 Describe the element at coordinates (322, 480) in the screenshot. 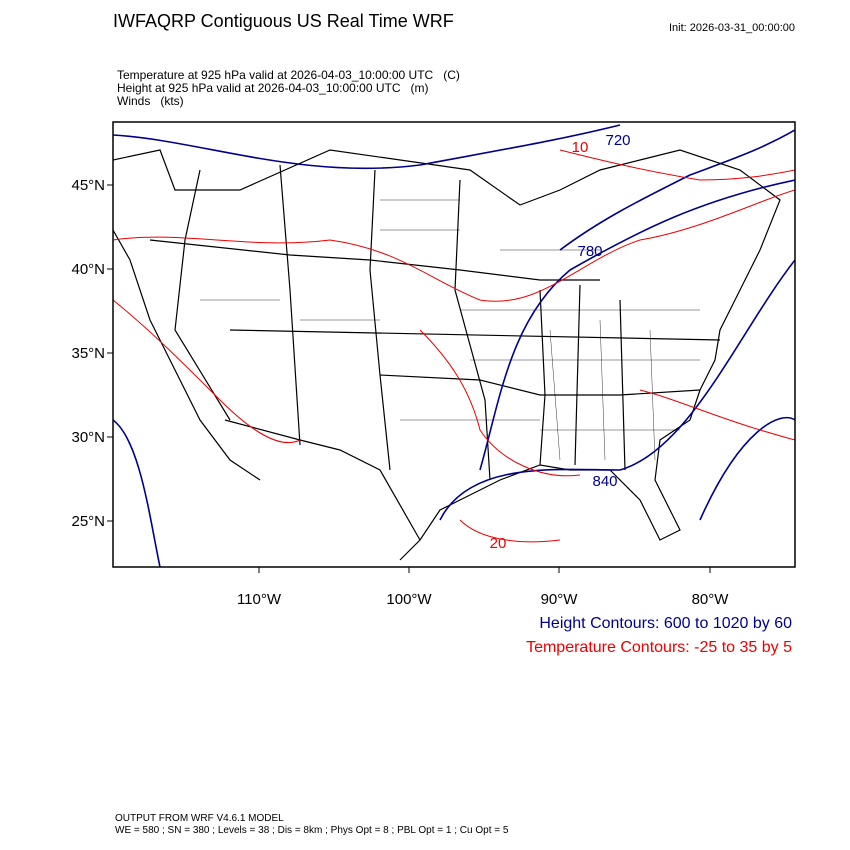

I see `border` at that location.